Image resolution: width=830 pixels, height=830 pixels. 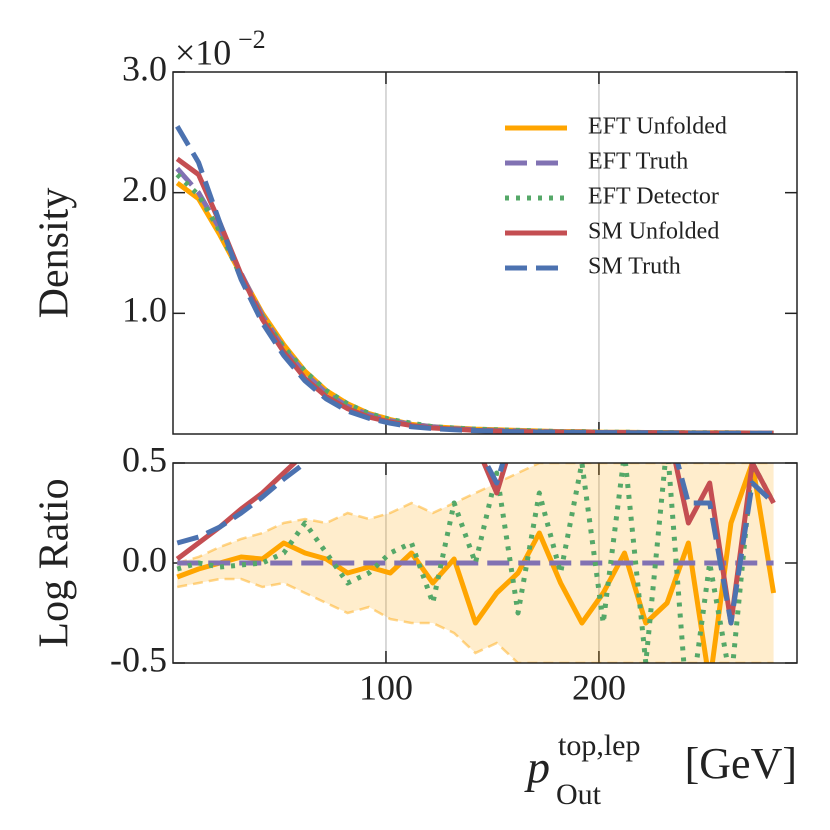 What do you see at coordinates (657, 127) in the screenshot?
I see `legend-label: EFT Unfolded` at bounding box center [657, 127].